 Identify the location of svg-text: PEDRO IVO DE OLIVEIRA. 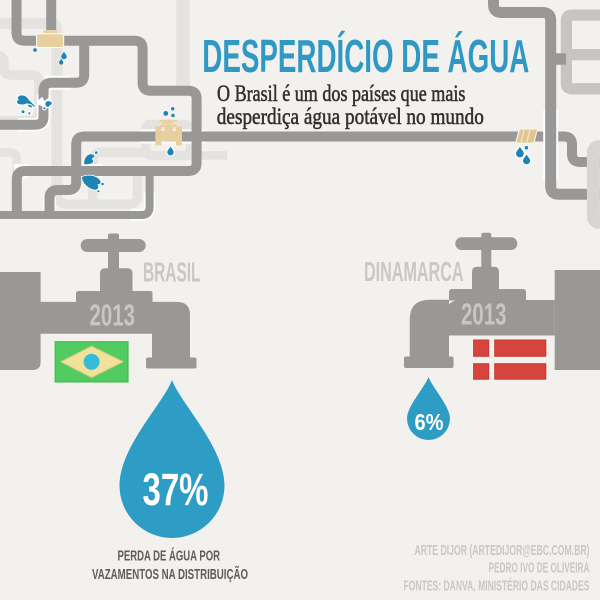
(539, 569).